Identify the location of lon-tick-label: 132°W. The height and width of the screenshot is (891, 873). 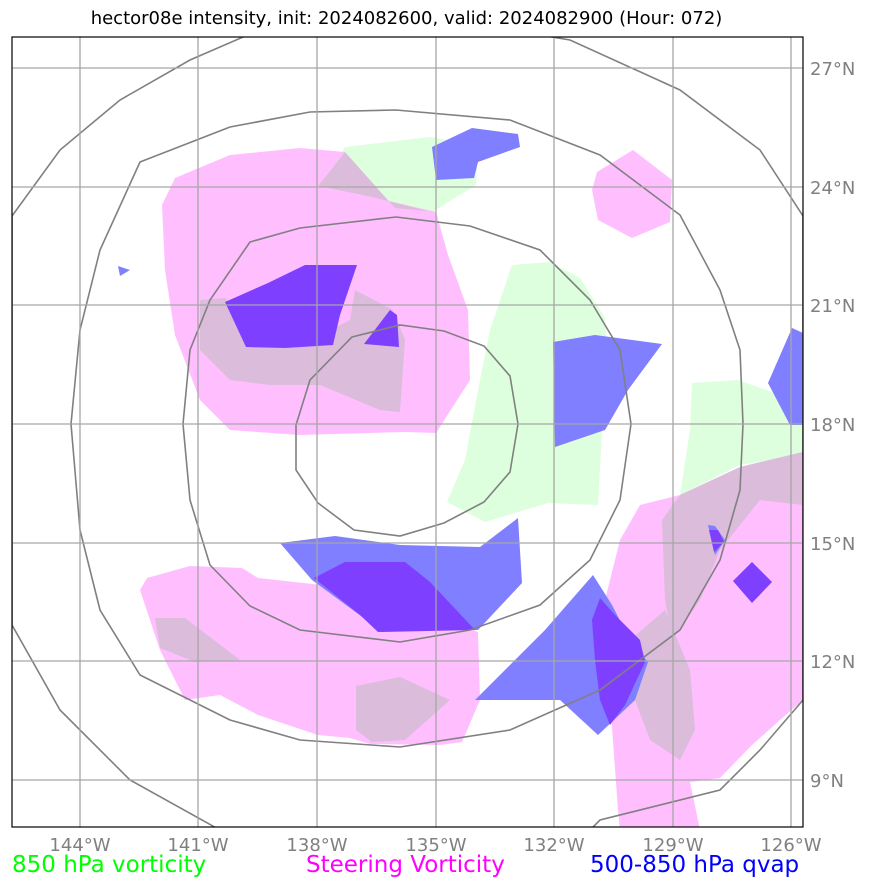
(553, 845).